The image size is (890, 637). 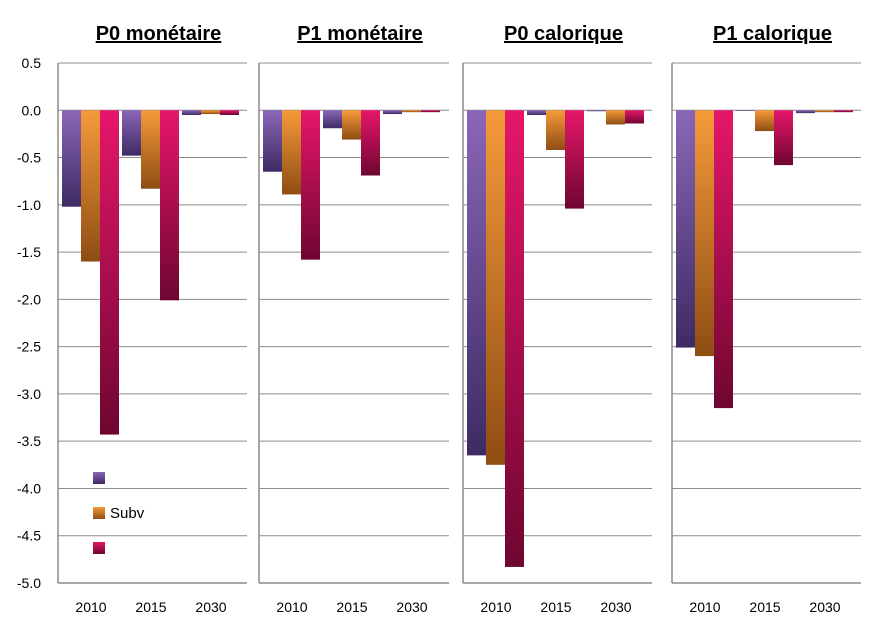 I want to click on panel-title: P0 monétaire, so click(x=159, y=34).